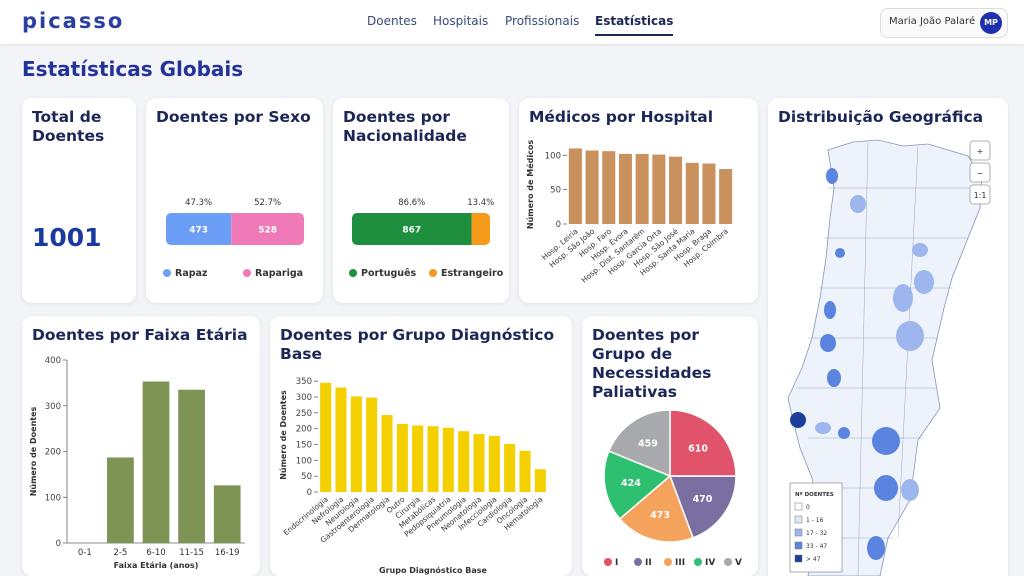 The width and height of the screenshot is (1024, 576). Describe the element at coordinates (392, 21) in the screenshot. I see `nav-link: Doentes` at that location.